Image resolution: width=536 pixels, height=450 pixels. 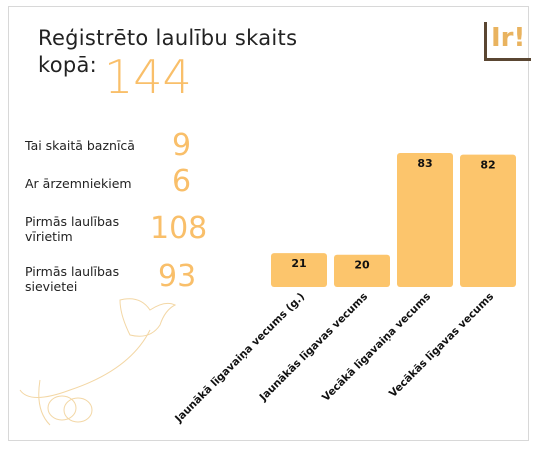 I want to click on stat-value: 93, so click(x=177, y=276).